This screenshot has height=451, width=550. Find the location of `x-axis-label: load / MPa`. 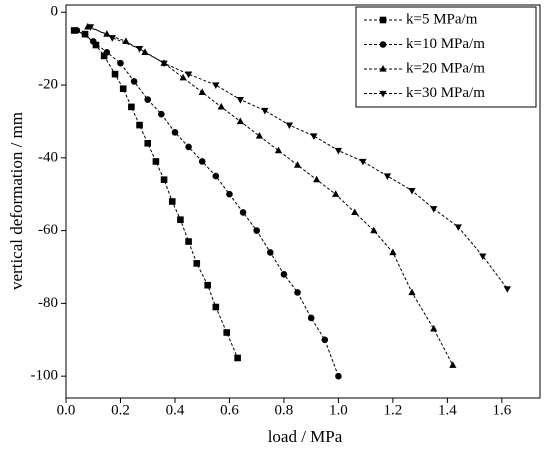

x-axis-label: load / MPa is located at coordinates (305, 436).